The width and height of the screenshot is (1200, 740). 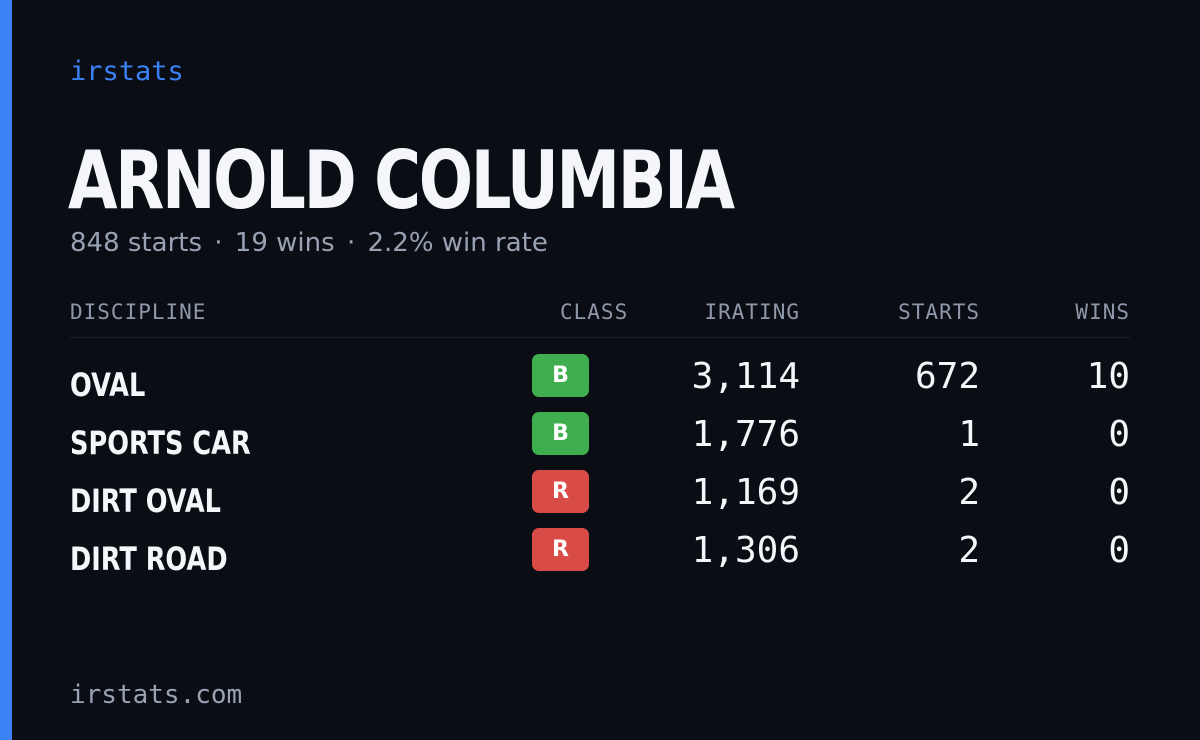 What do you see at coordinates (947, 376) in the screenshot?
I see `row-starts: 672` at bounding box center [947, 376].